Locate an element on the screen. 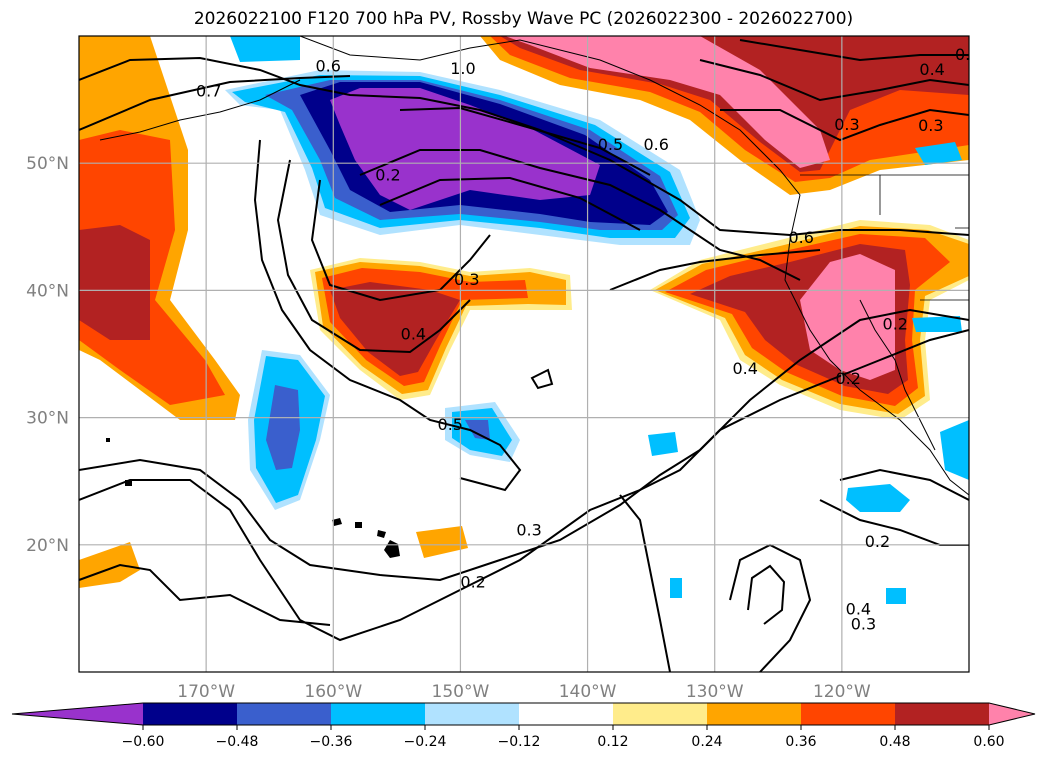 This screenshot has height=765, width=1047. hawaii-islands is located at coordinates (366, 538).